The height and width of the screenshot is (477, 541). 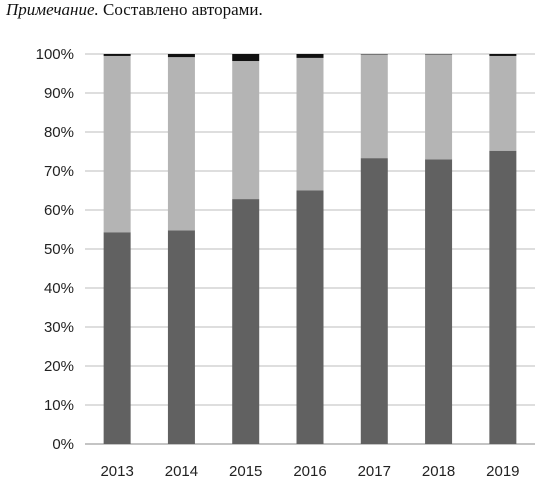 I want to click on y-axis-ticks: 0% 10% 20% 30% 40% 50% 60% 70% 80% 90% 100%, so click(x=55, y=249).